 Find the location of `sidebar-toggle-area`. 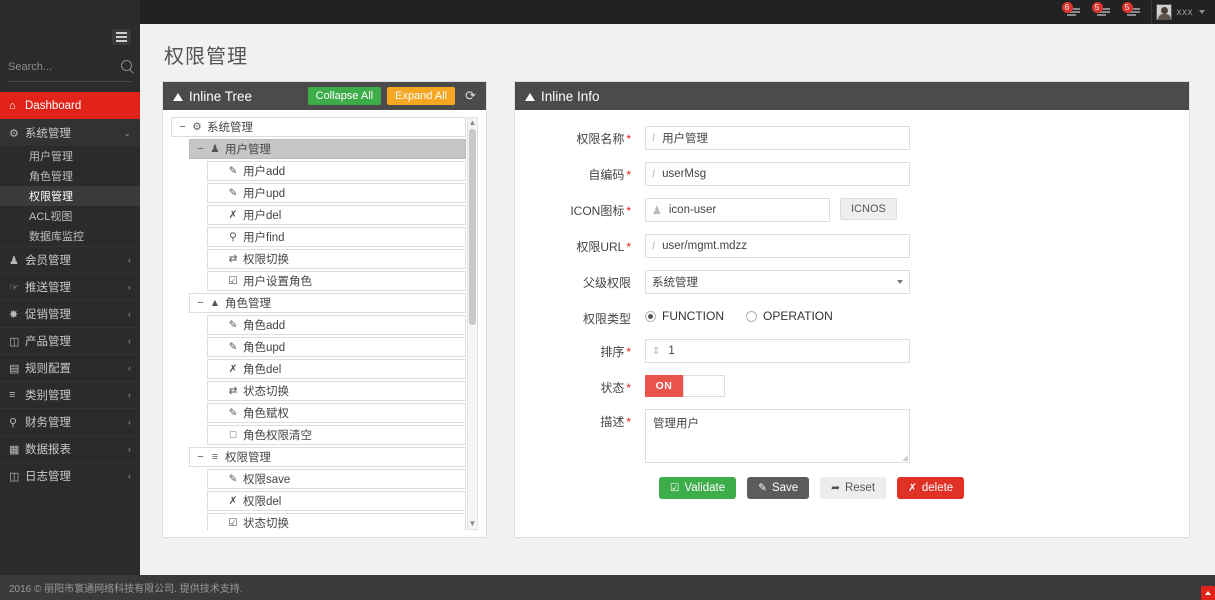

sidebar-toggle-area is located at coordinates (70, 39).